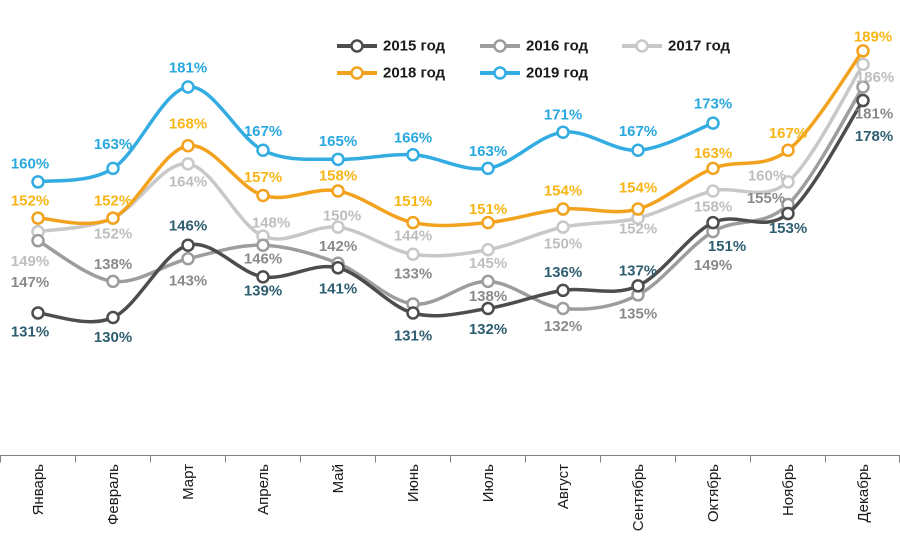  I want to click on x-axis-label: Август, so click(563, 486).